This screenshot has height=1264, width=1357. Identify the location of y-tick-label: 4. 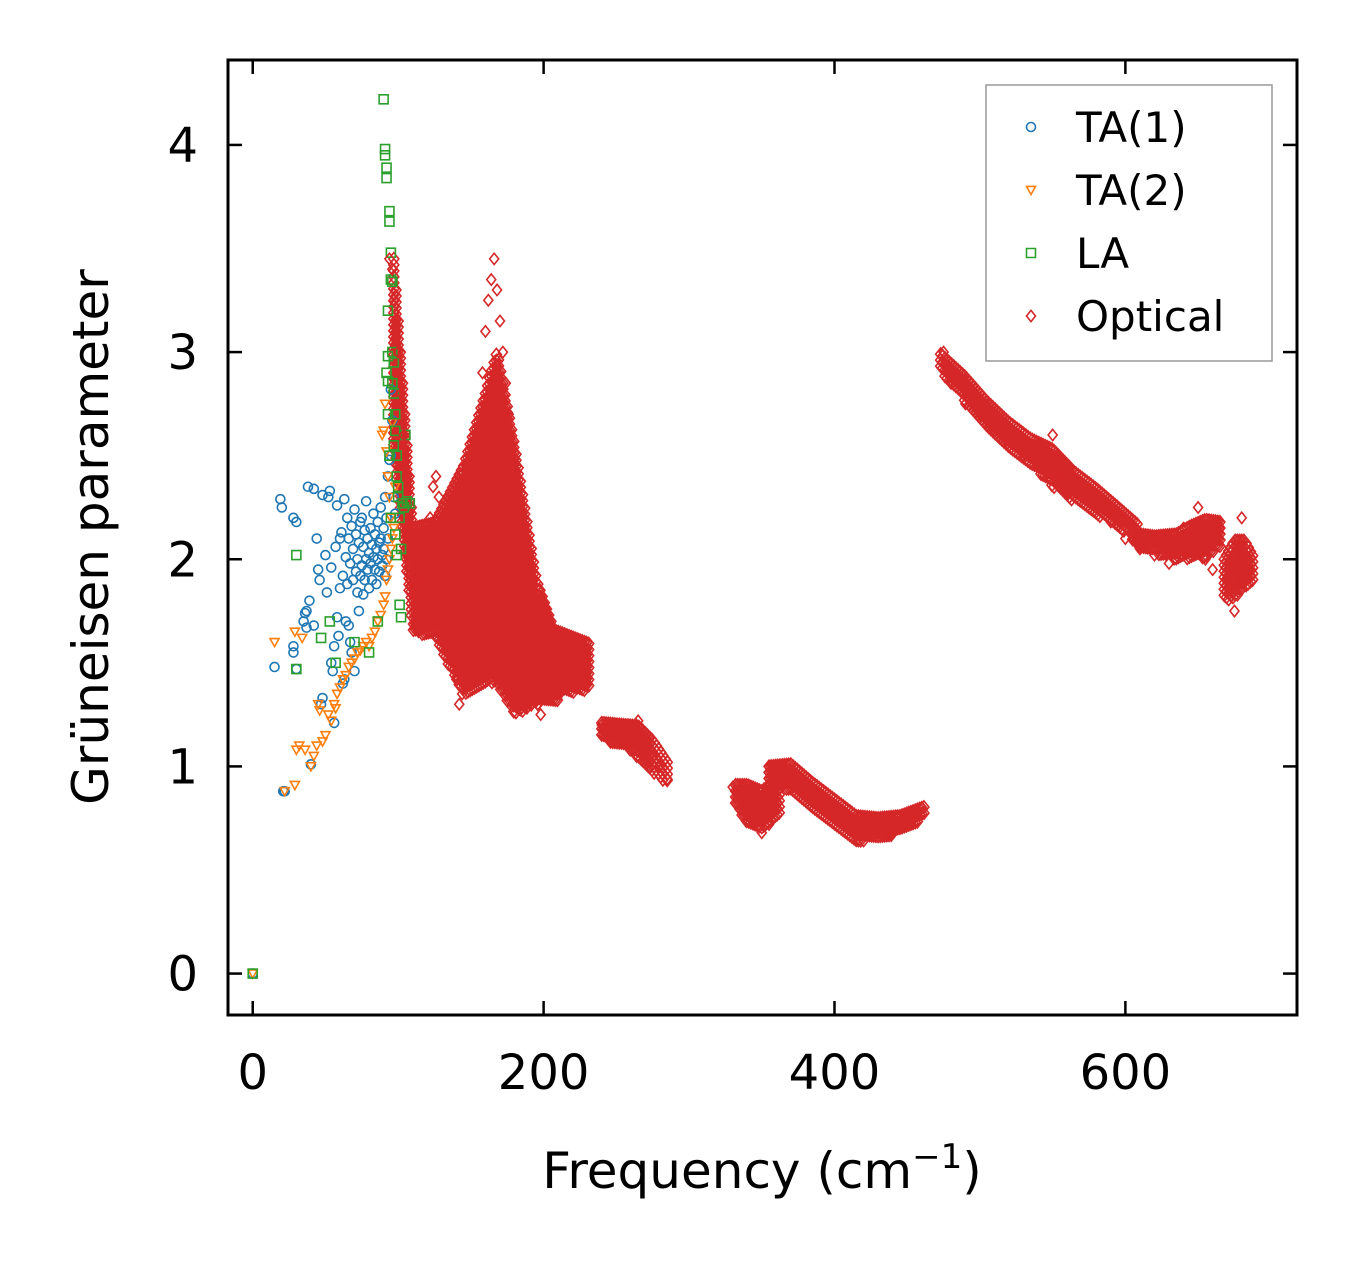
(182, 146).